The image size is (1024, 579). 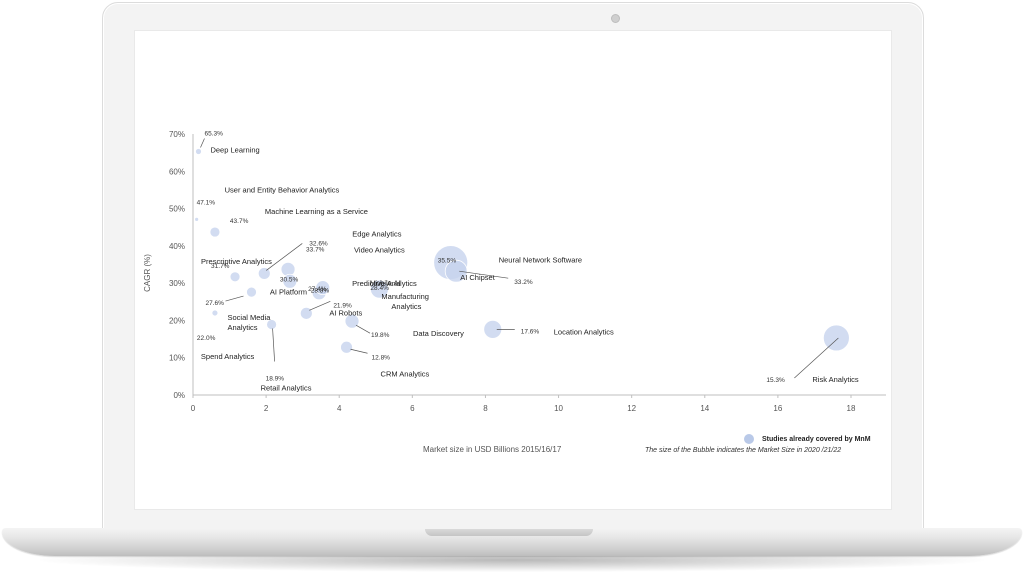 I want to click on x-tick-label: 12, so click(x=631, y=408).